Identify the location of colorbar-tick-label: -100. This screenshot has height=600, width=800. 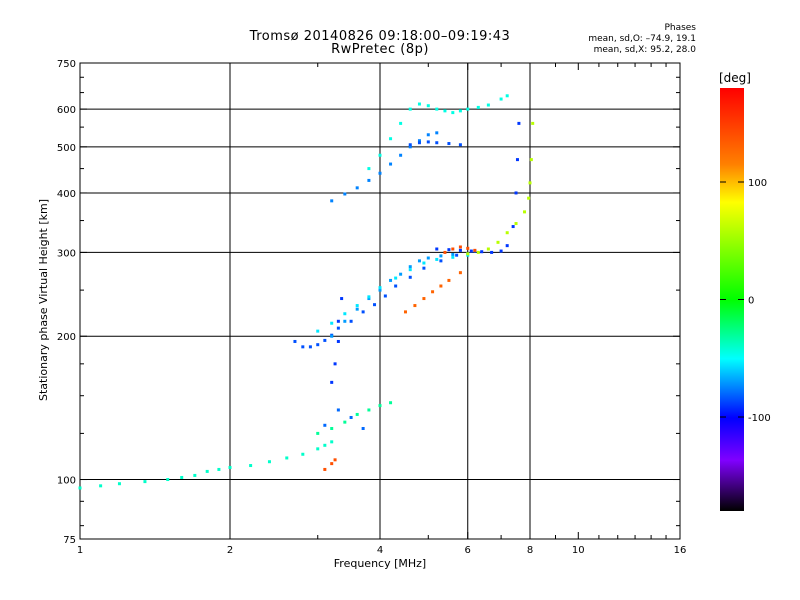
(759, 418).